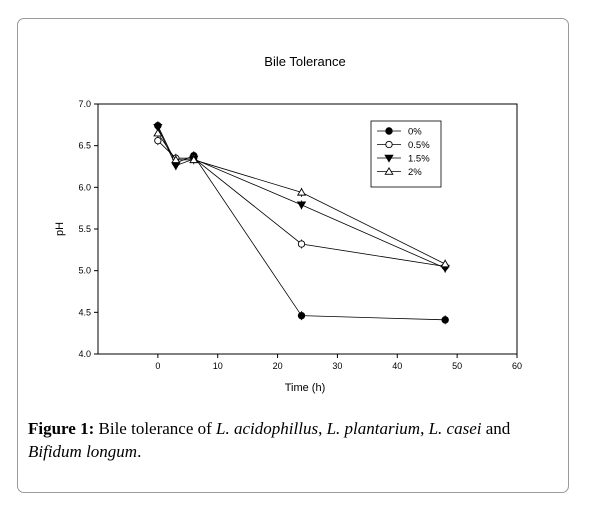 This screenshot has height=509, width=591. What do you see at coordinates (278, 366) in the screenshot?
I see `x-tick-label: 20` at bounding box center [278, 366].